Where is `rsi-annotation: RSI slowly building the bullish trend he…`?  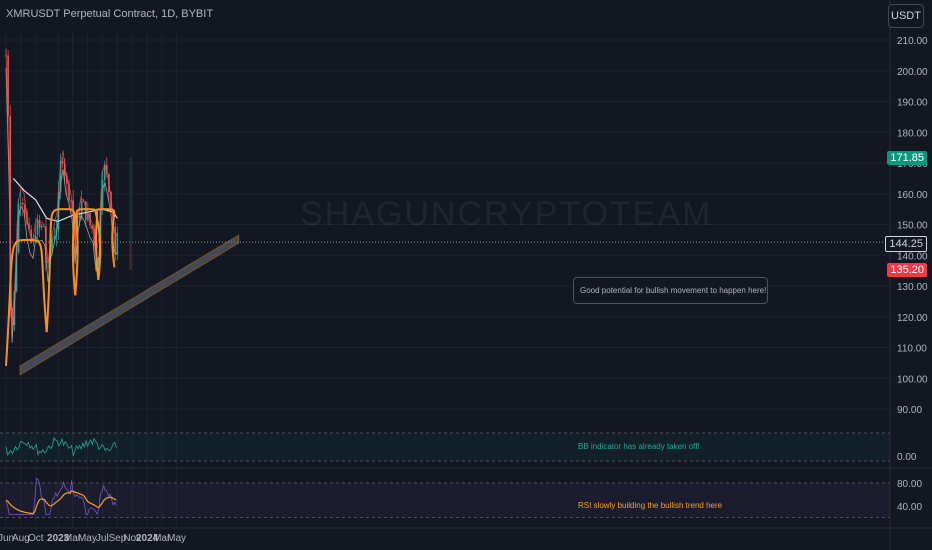 rsi-annotation: RSI slowly building the bullish trend he… is located at coordinates (650, 505).